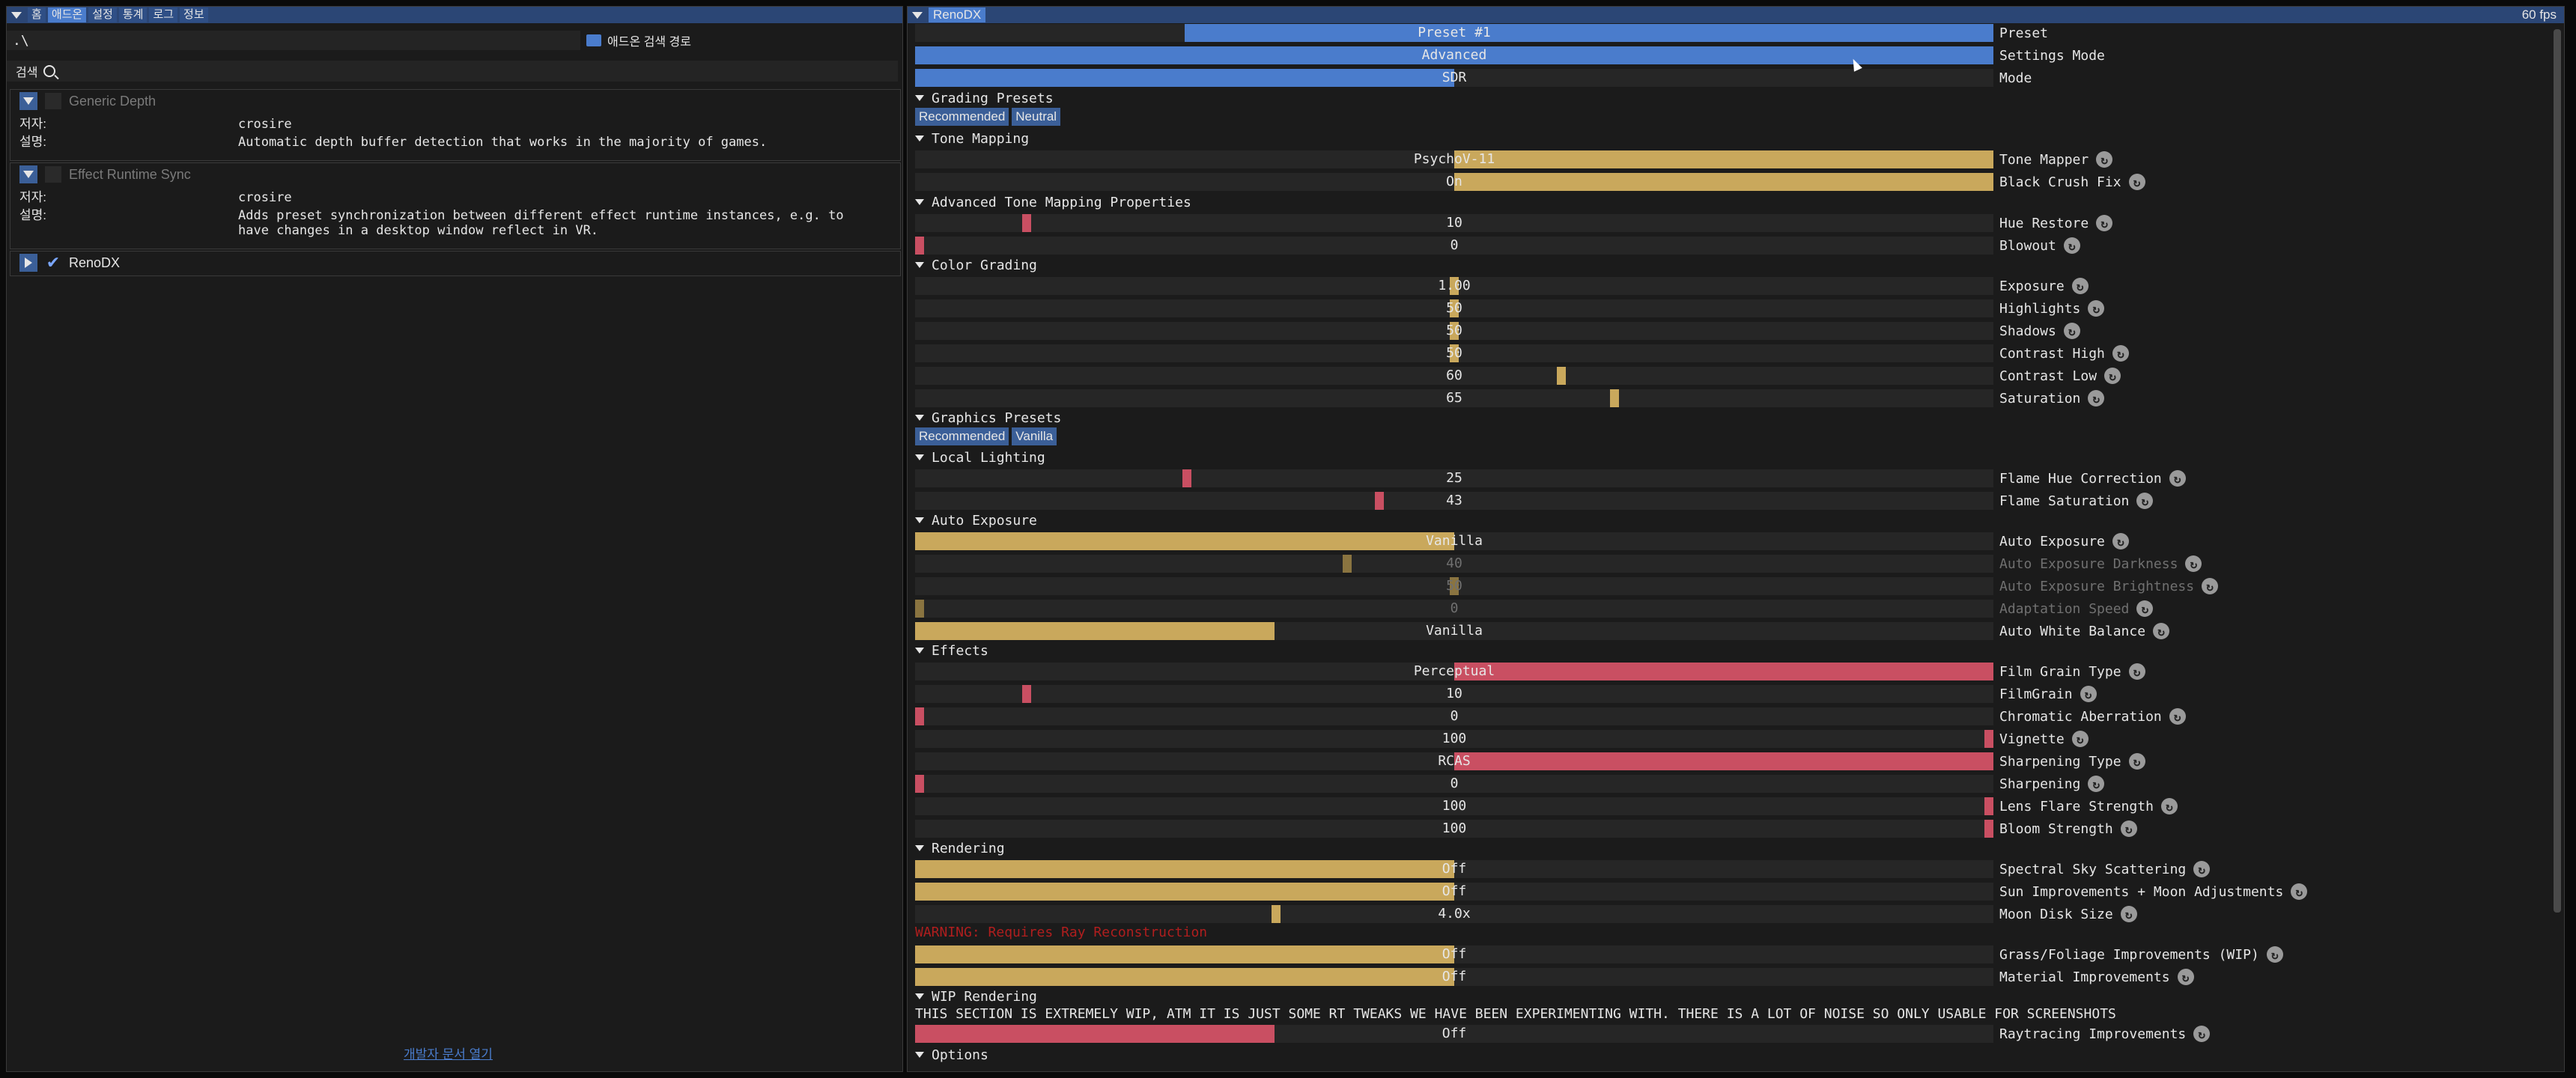  What do you see at coordinates (984, 98) in the screenshot?
I see `section-header: Grading Presets` at bounding box center [984, 98].